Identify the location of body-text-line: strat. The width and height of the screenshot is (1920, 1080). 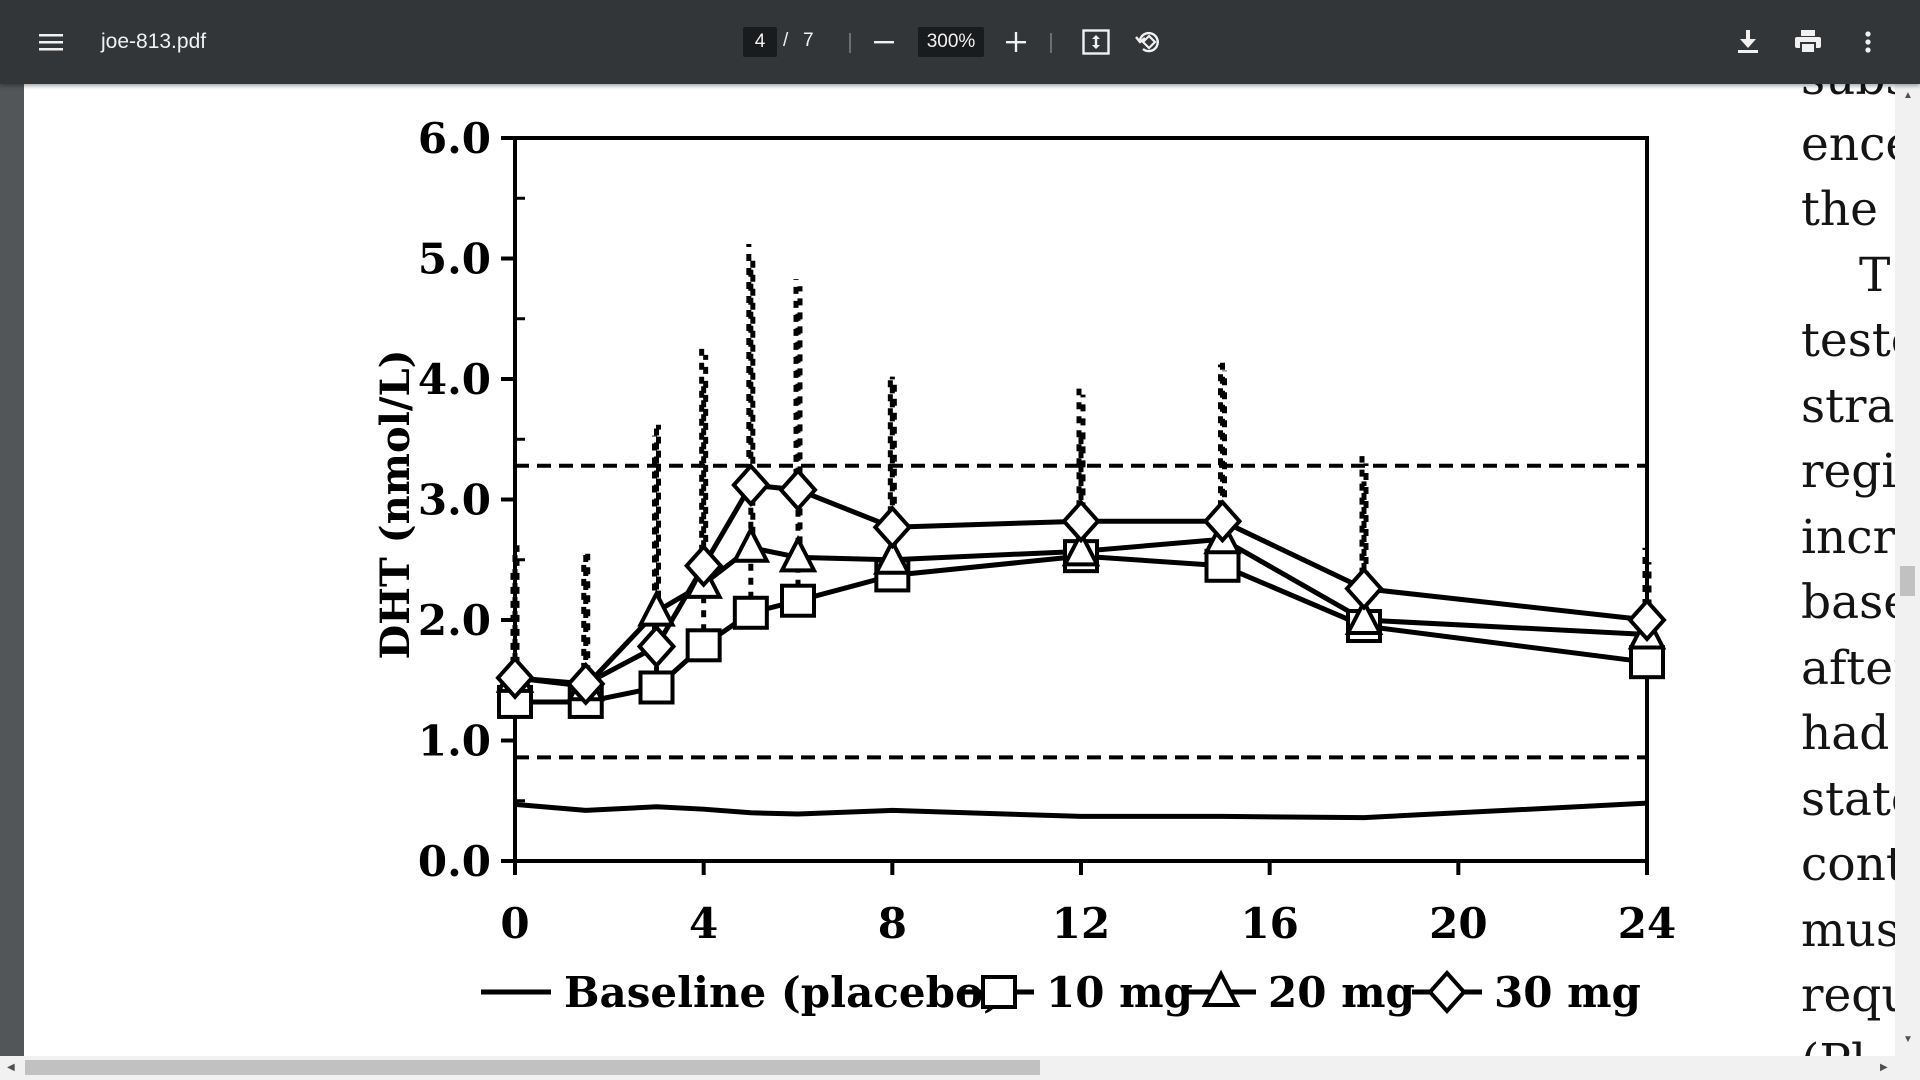
(1848, 406).